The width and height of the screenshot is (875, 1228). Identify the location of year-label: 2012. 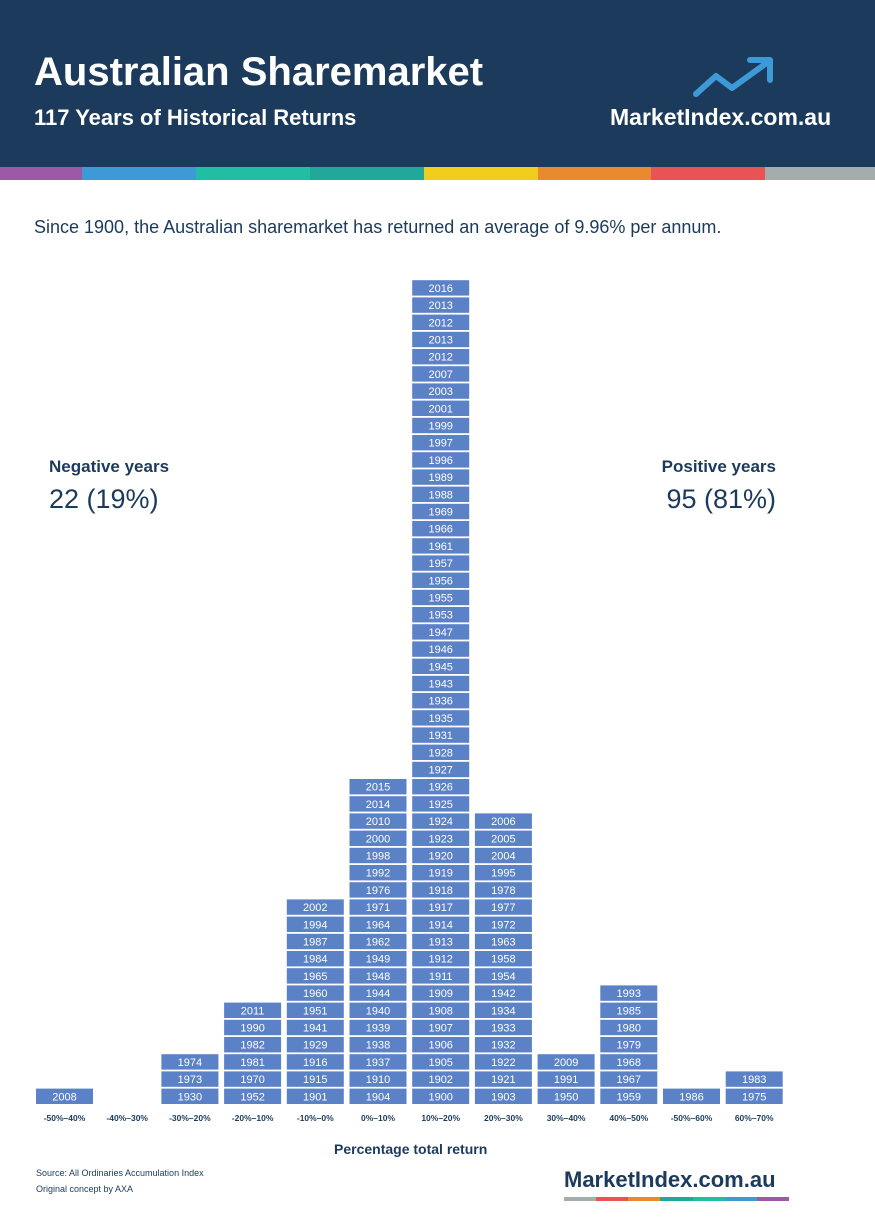
(440, 358).